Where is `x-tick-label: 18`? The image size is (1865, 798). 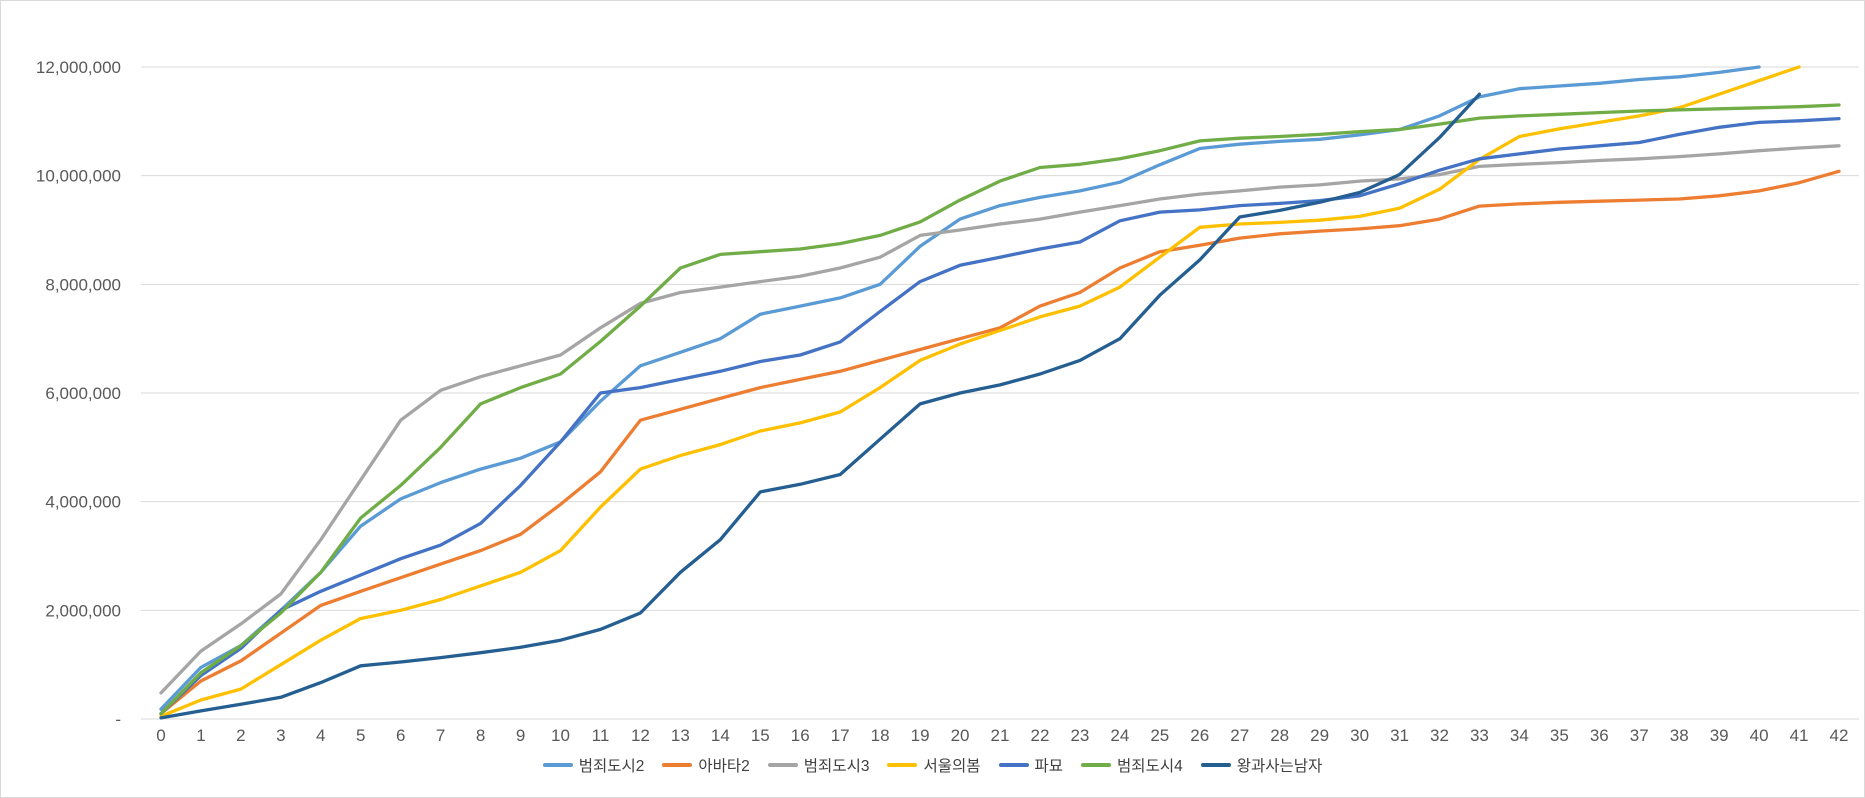
x-tick-label: 18 is located at coordinates (880, 735).